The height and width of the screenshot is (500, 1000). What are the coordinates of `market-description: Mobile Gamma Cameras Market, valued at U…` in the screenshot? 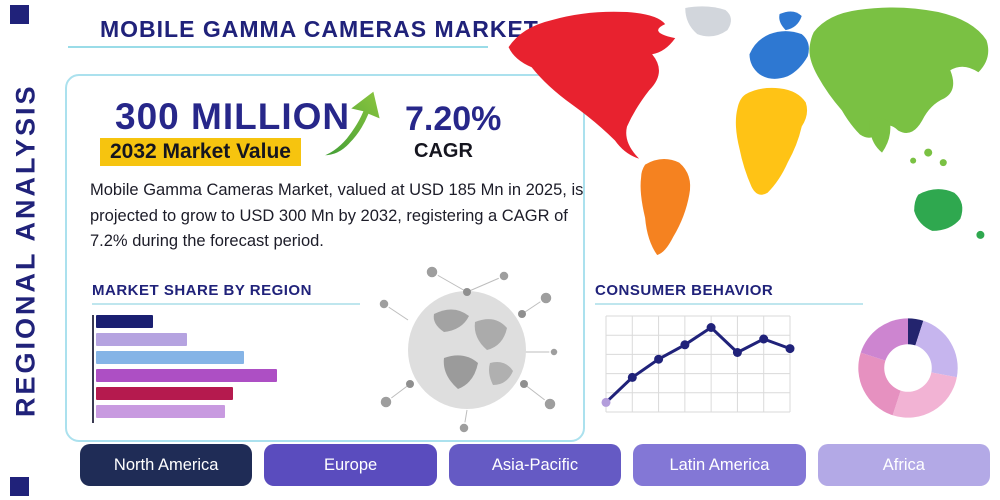 It's located at (337, 216).